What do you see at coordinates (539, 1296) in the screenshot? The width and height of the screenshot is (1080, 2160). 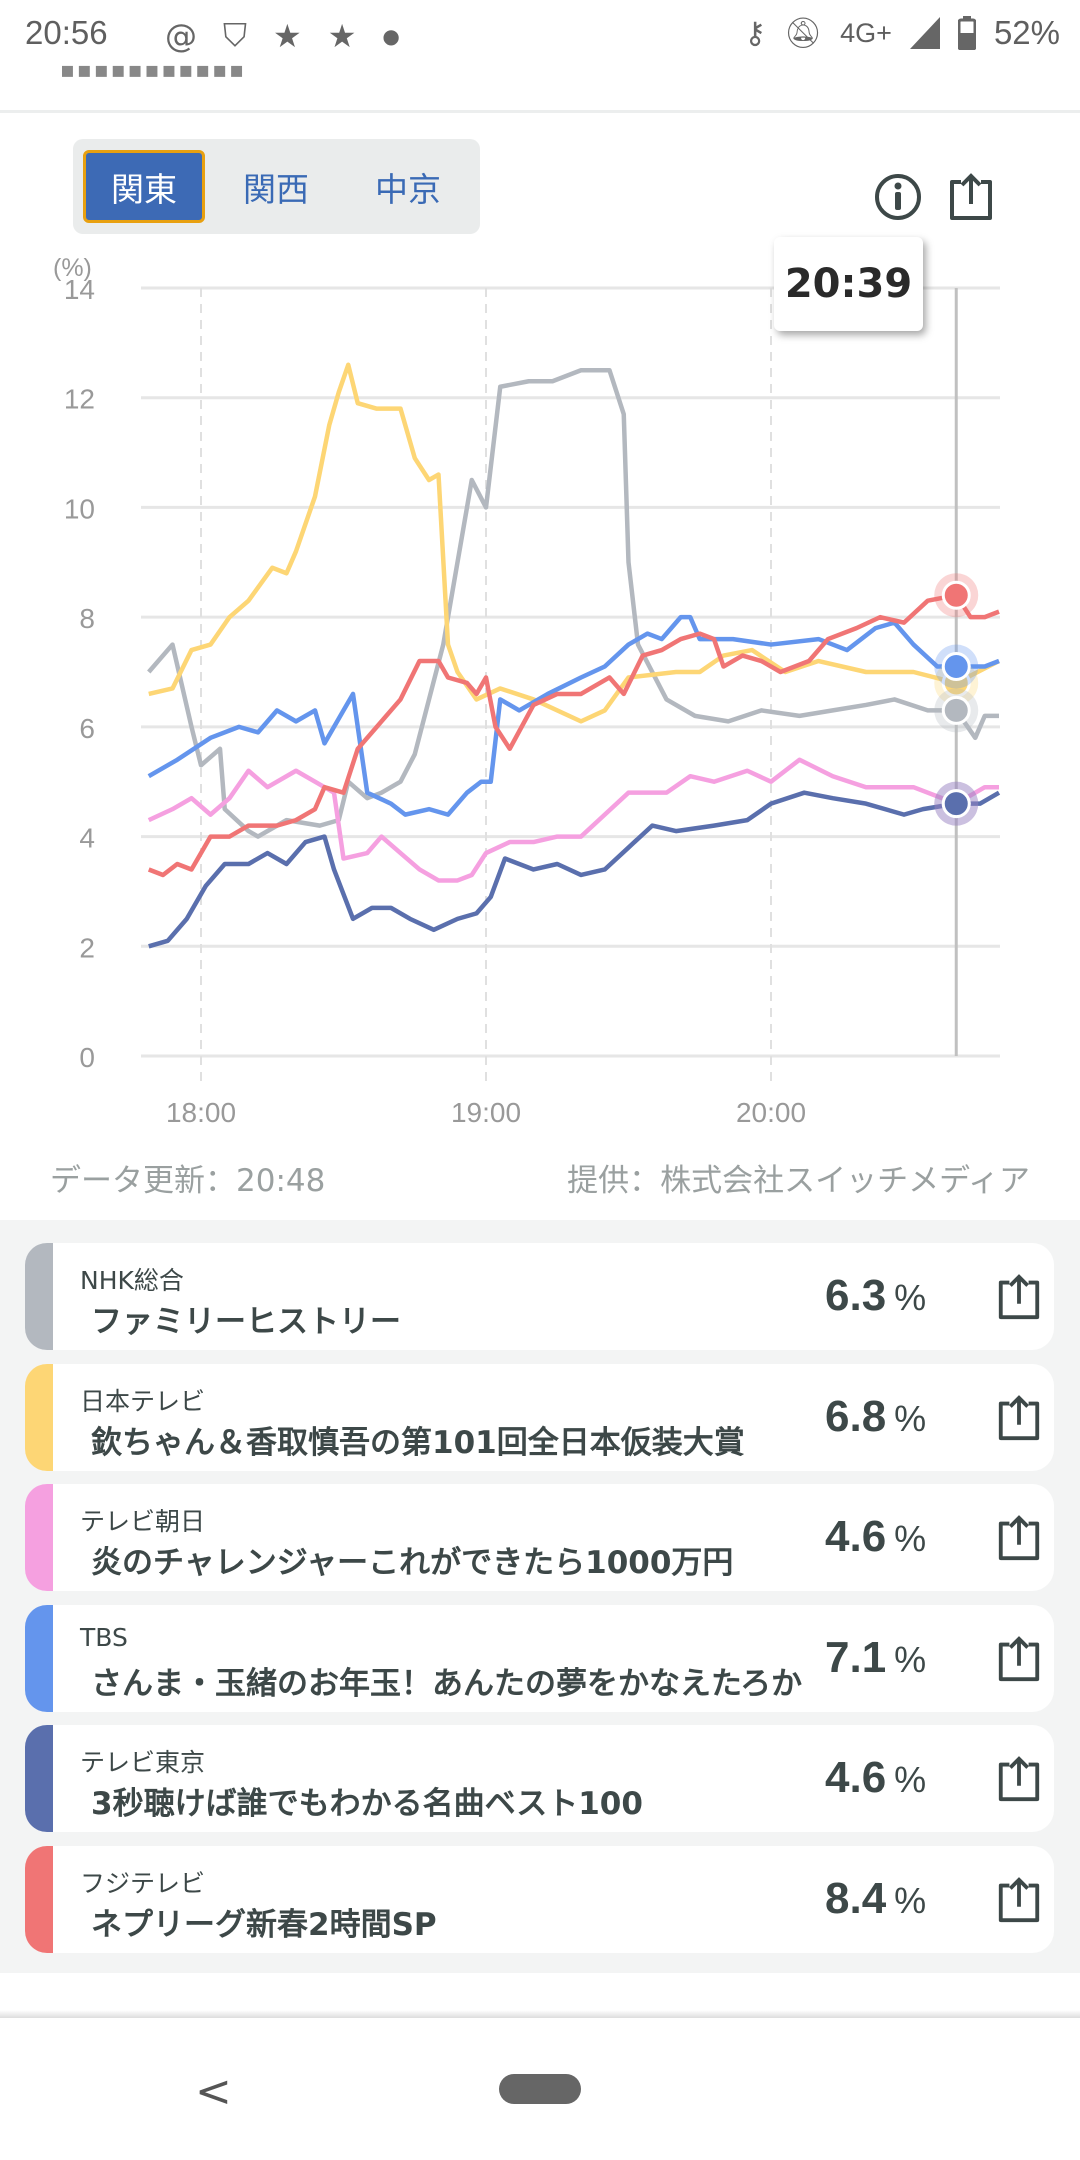 I see `program-card: NHK総合 ファミリーヒストリー 6.3%` at bounding box center [539, 1296].